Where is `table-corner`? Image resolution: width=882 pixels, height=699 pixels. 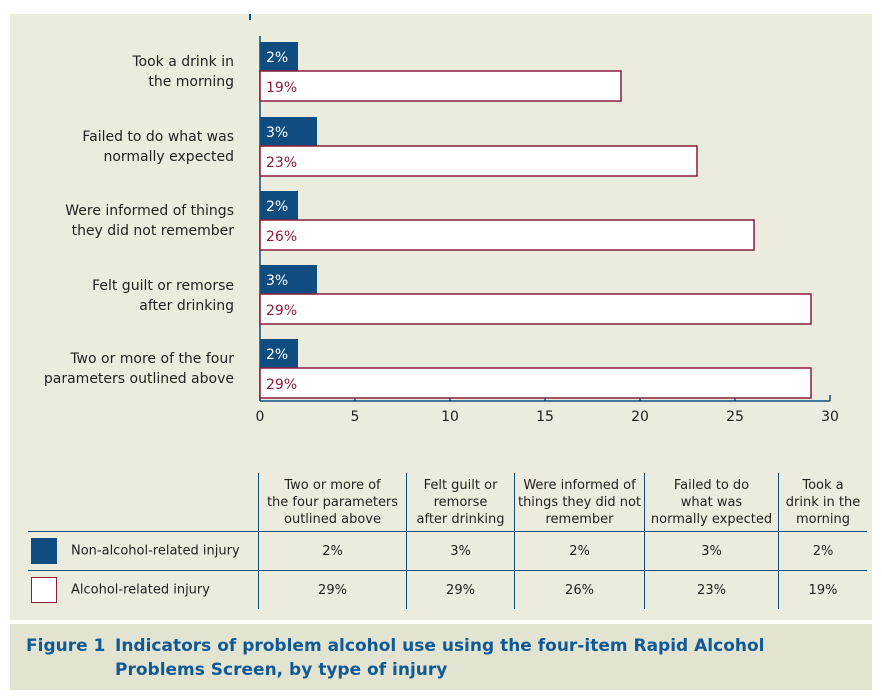
table-corner is located at coordinates (143, 502).